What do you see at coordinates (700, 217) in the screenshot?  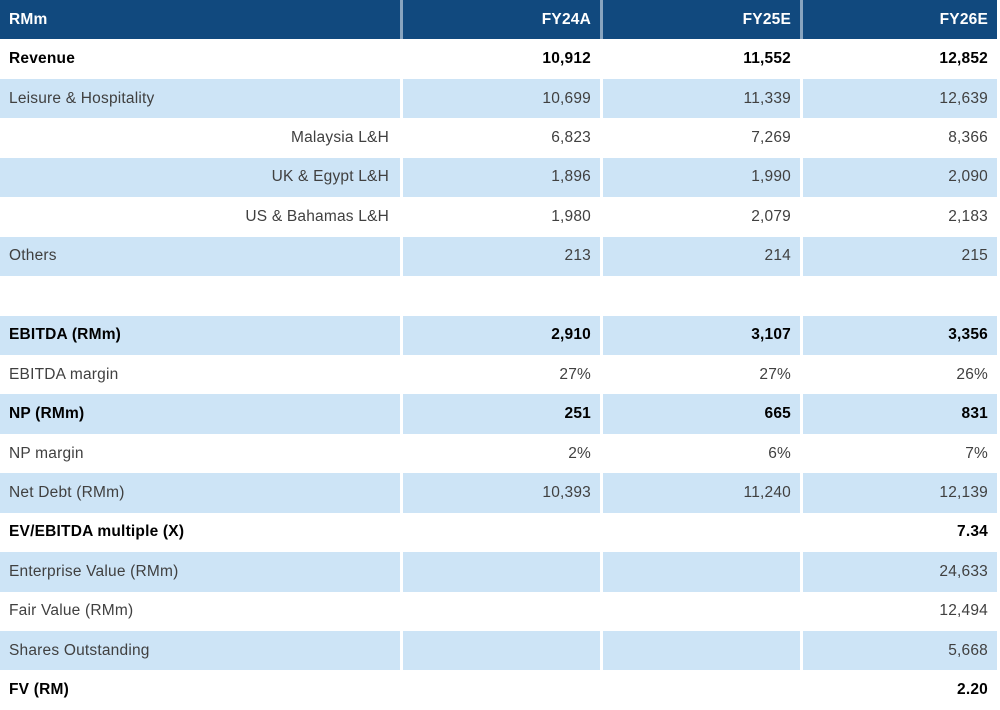 I see `value-fy25e: 2,079` at bounding box center [700, 217].